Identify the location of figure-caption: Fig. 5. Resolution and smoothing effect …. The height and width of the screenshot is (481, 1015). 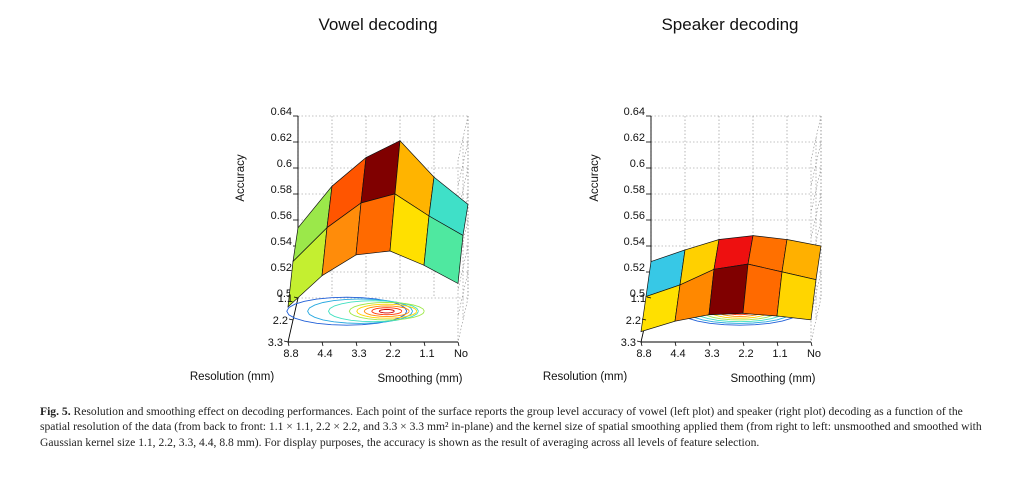
(515, 427).